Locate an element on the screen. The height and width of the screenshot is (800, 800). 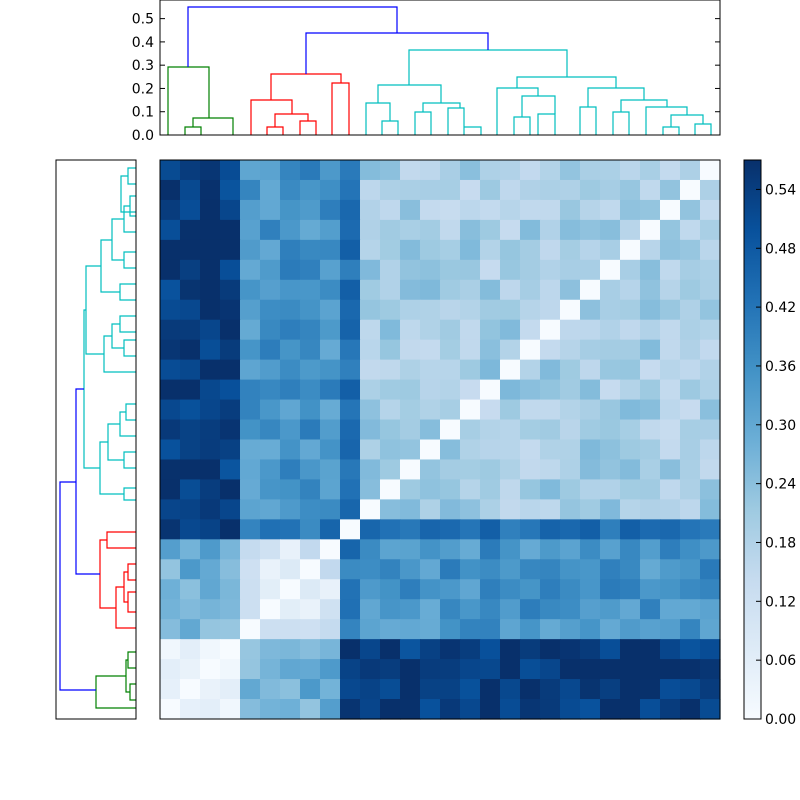
colorbar is located at coordinates (752, 439).